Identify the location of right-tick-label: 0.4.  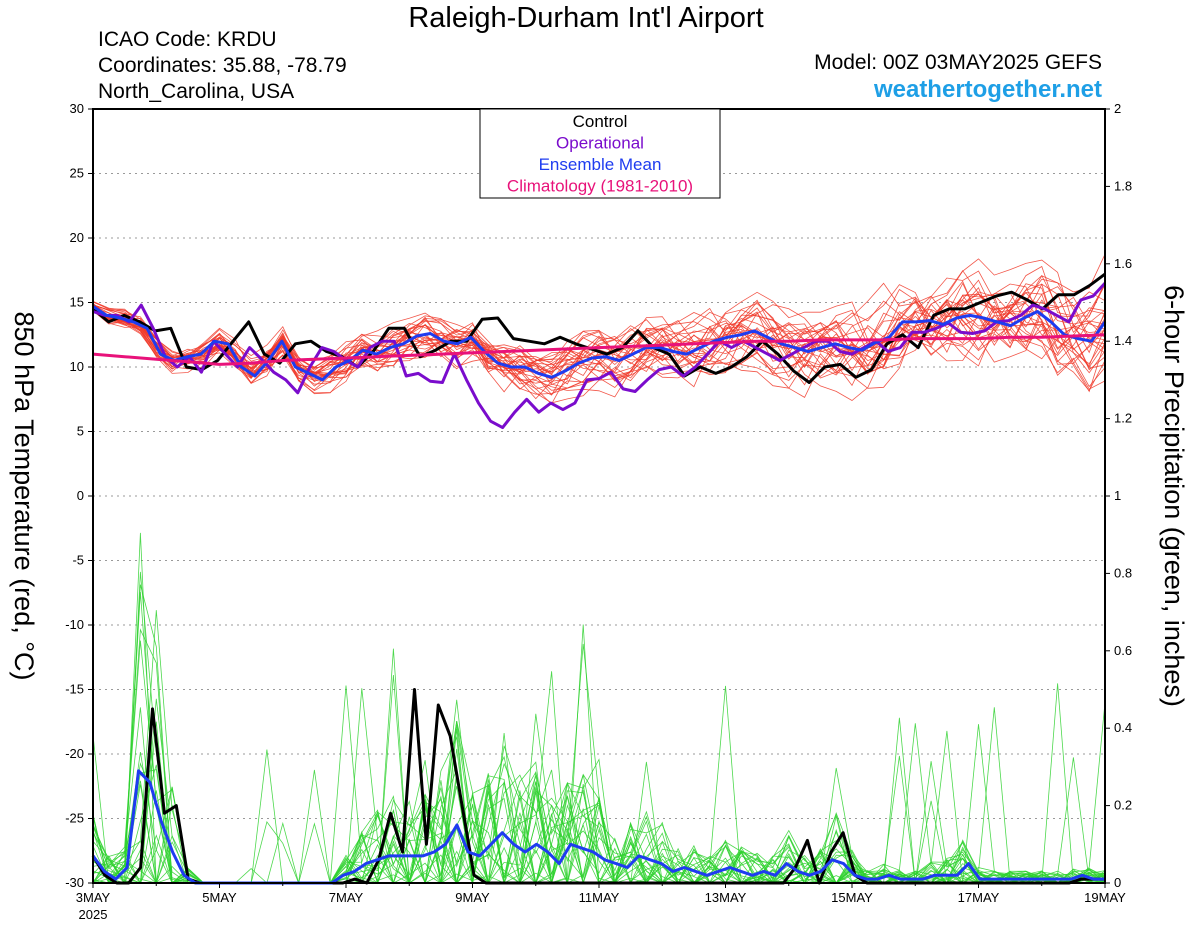
(1123, 727).